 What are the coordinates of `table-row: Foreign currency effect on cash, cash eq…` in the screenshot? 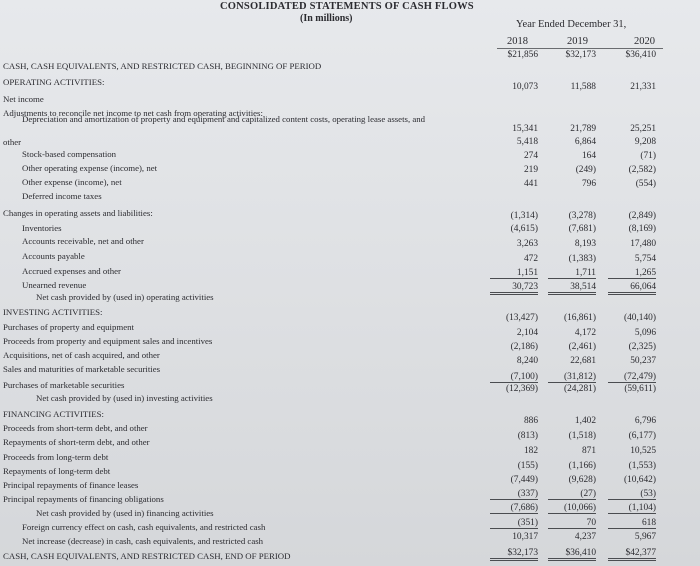 It's located at (350, 527).